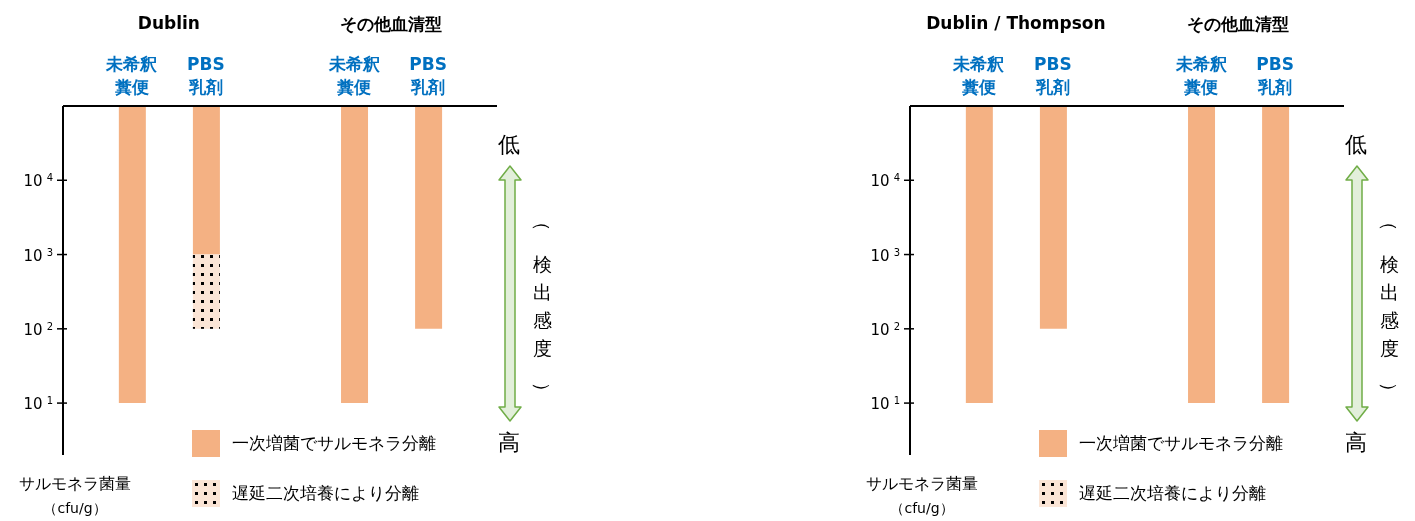 This screenshot has height=521, width=1415. What do you see at coordinates (1016, 23) in the screenshot?
I see `text: Dublin / Thompson` at bounding box center [1016, 23].